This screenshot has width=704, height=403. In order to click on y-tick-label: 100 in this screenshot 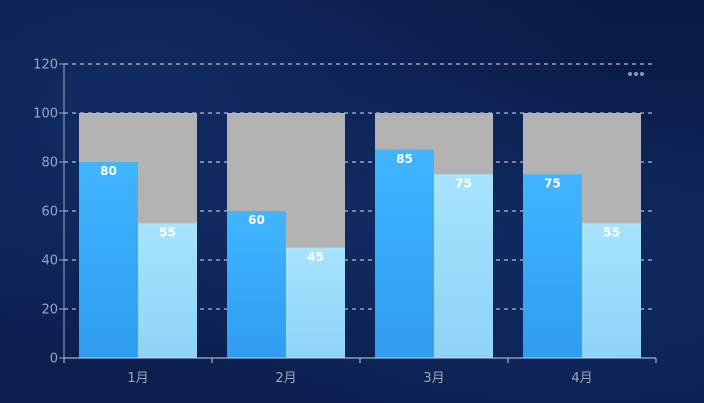, I will do `click(45, 114)`.